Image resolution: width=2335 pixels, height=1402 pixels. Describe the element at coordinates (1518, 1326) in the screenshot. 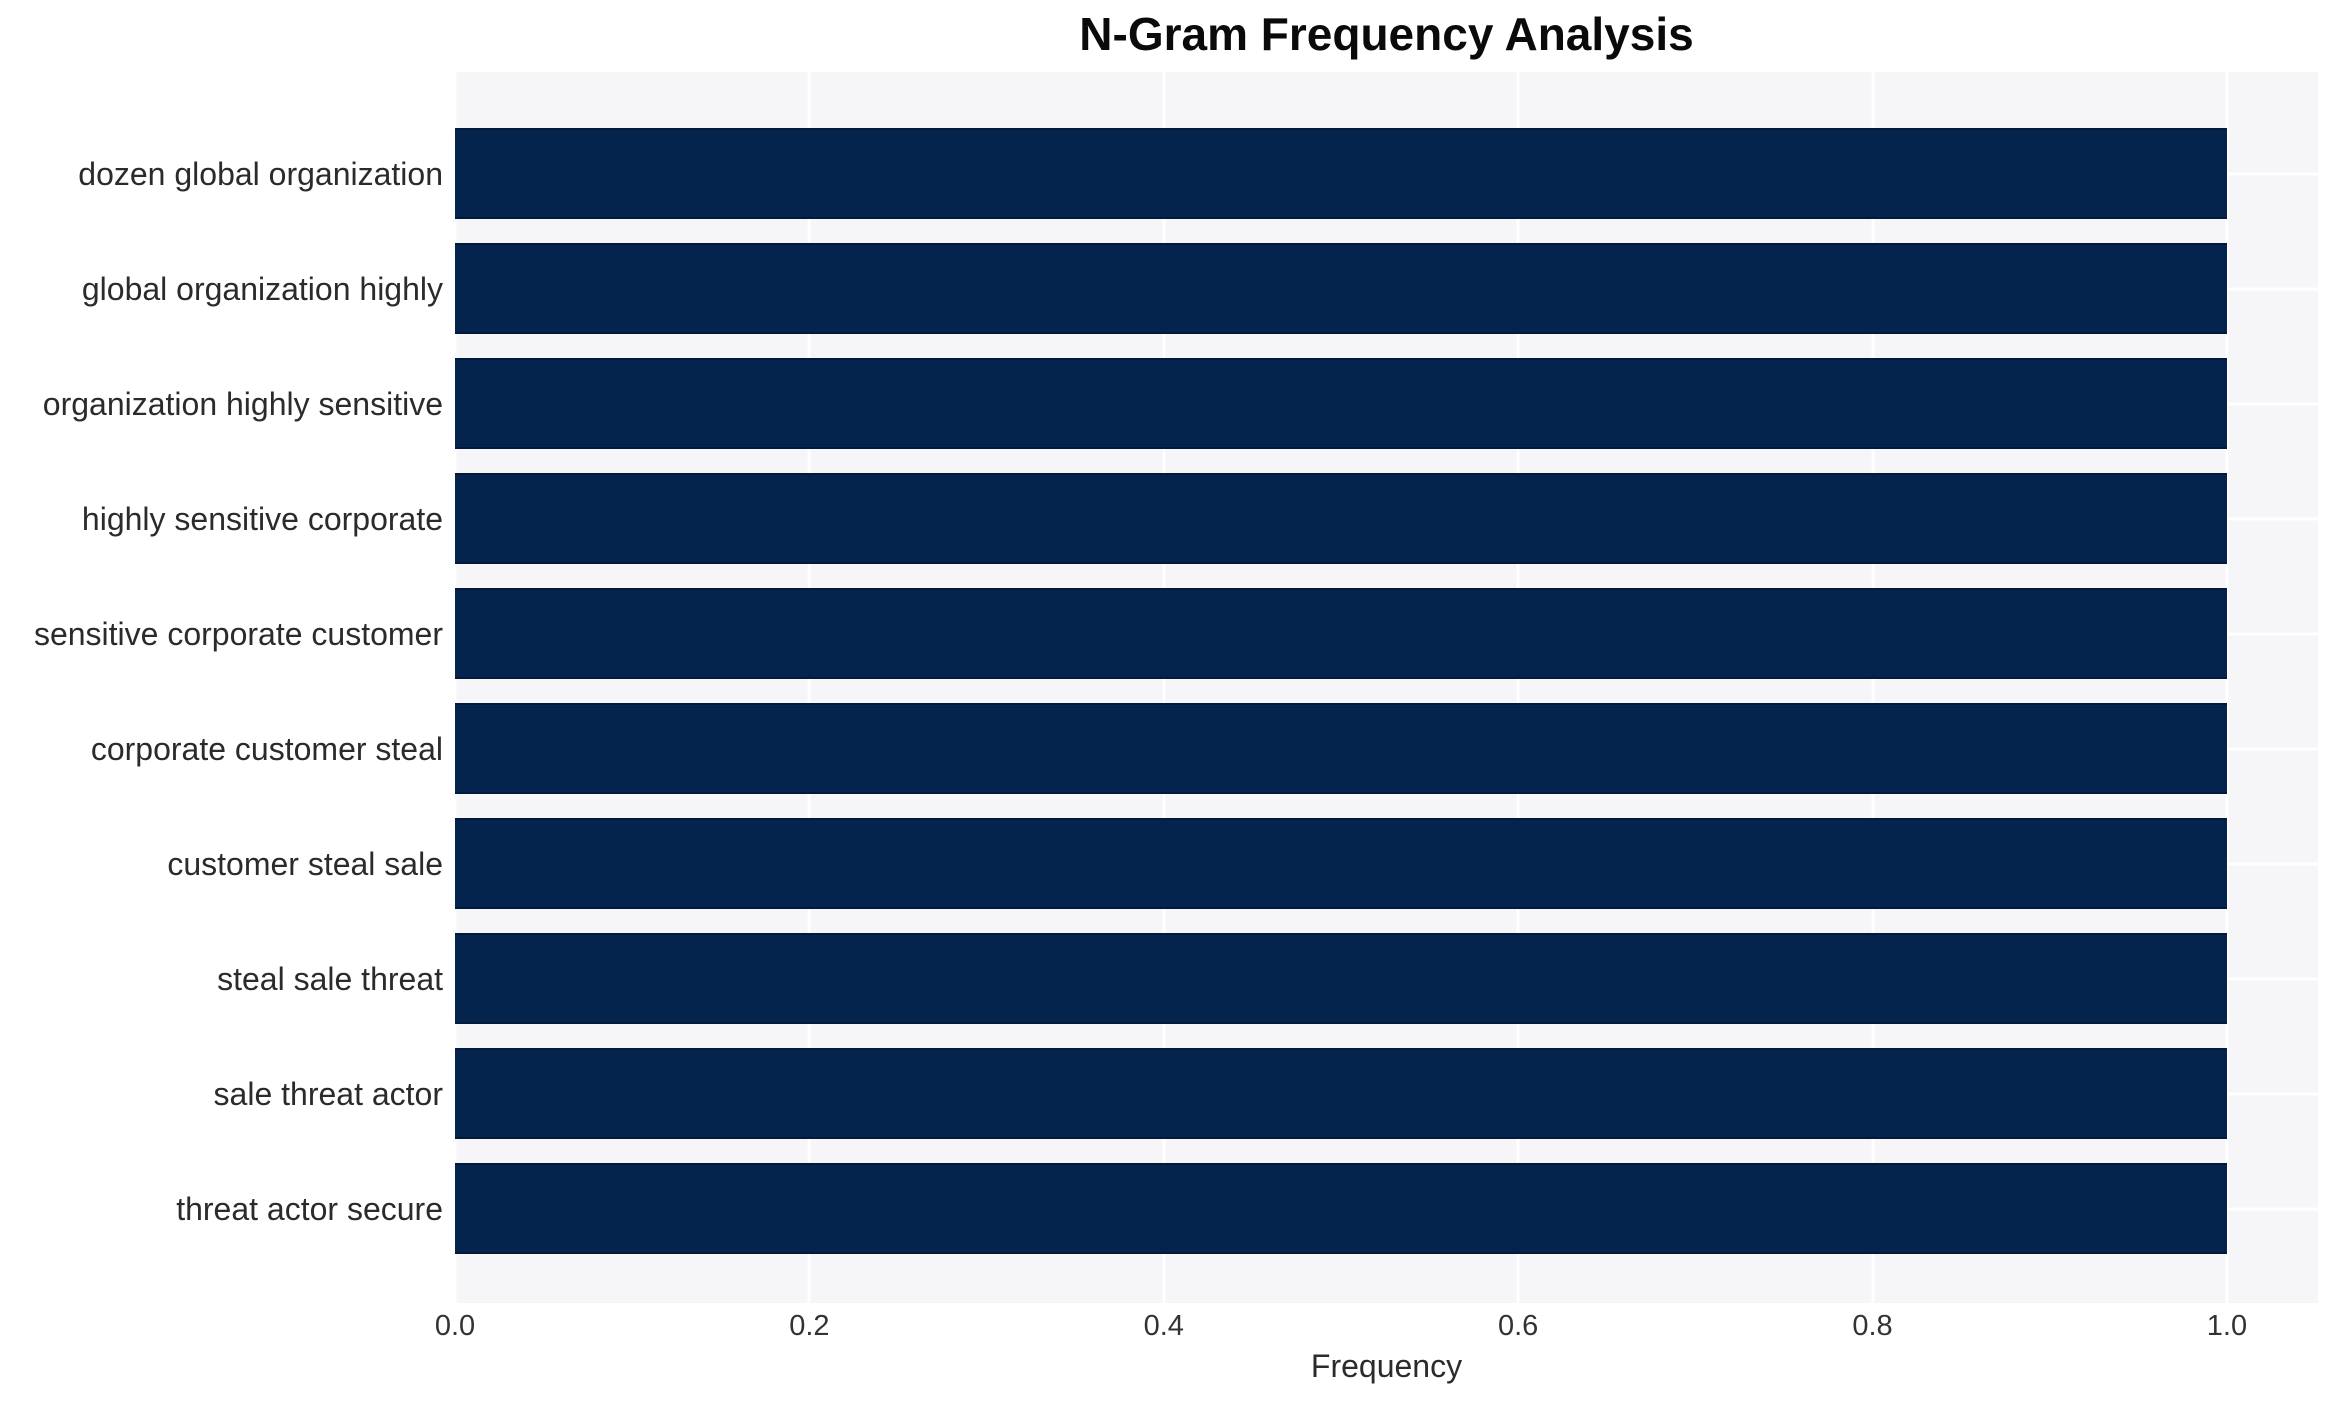

I see `x-tick-label: 0.6` at that location.